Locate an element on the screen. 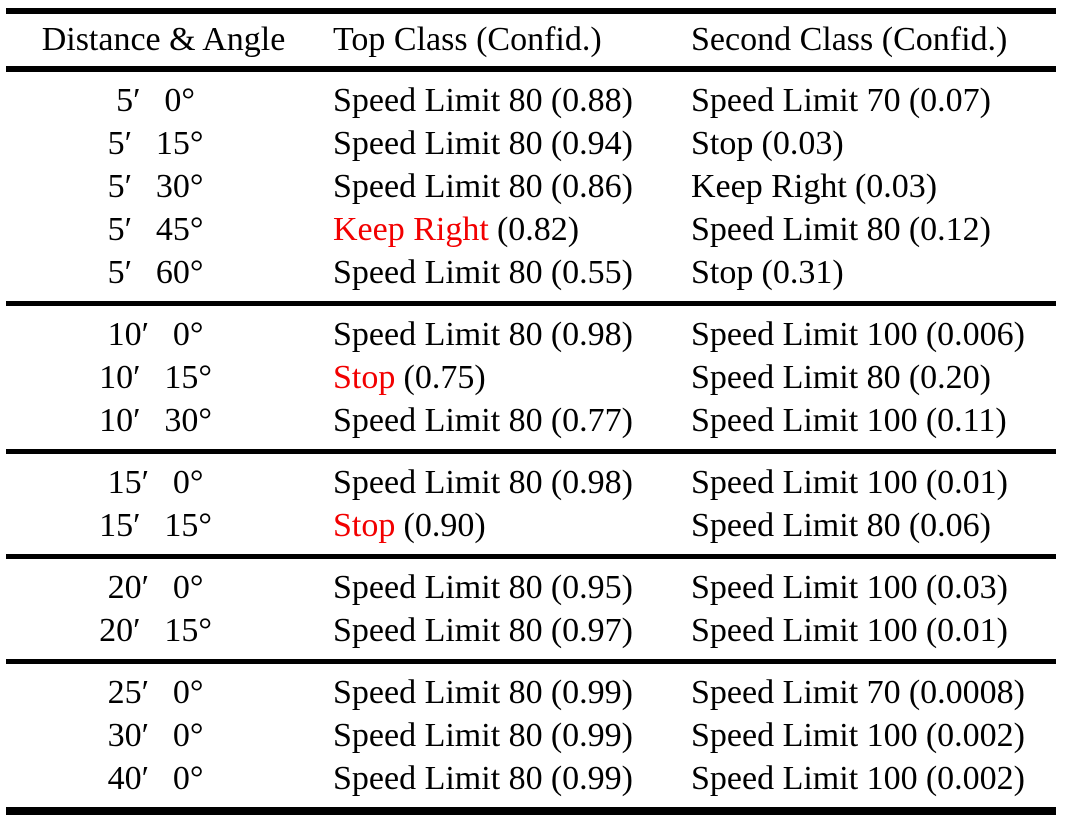 Image resolution: width=1080 pixels, height=833 pixels. second-class-cell: Speed Limit 80 (0.20) is located at coordinates (867, 377).